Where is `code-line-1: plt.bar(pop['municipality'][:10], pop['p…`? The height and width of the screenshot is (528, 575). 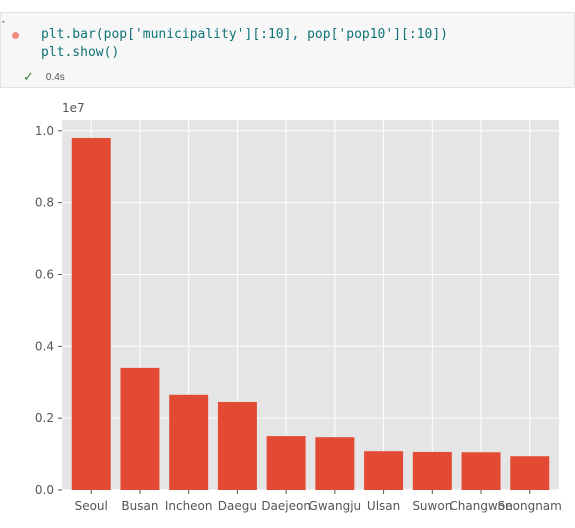 code-line-1: plt.bar(pop['municipality'][:10], pop['p… is located at coordinates (244, 34).